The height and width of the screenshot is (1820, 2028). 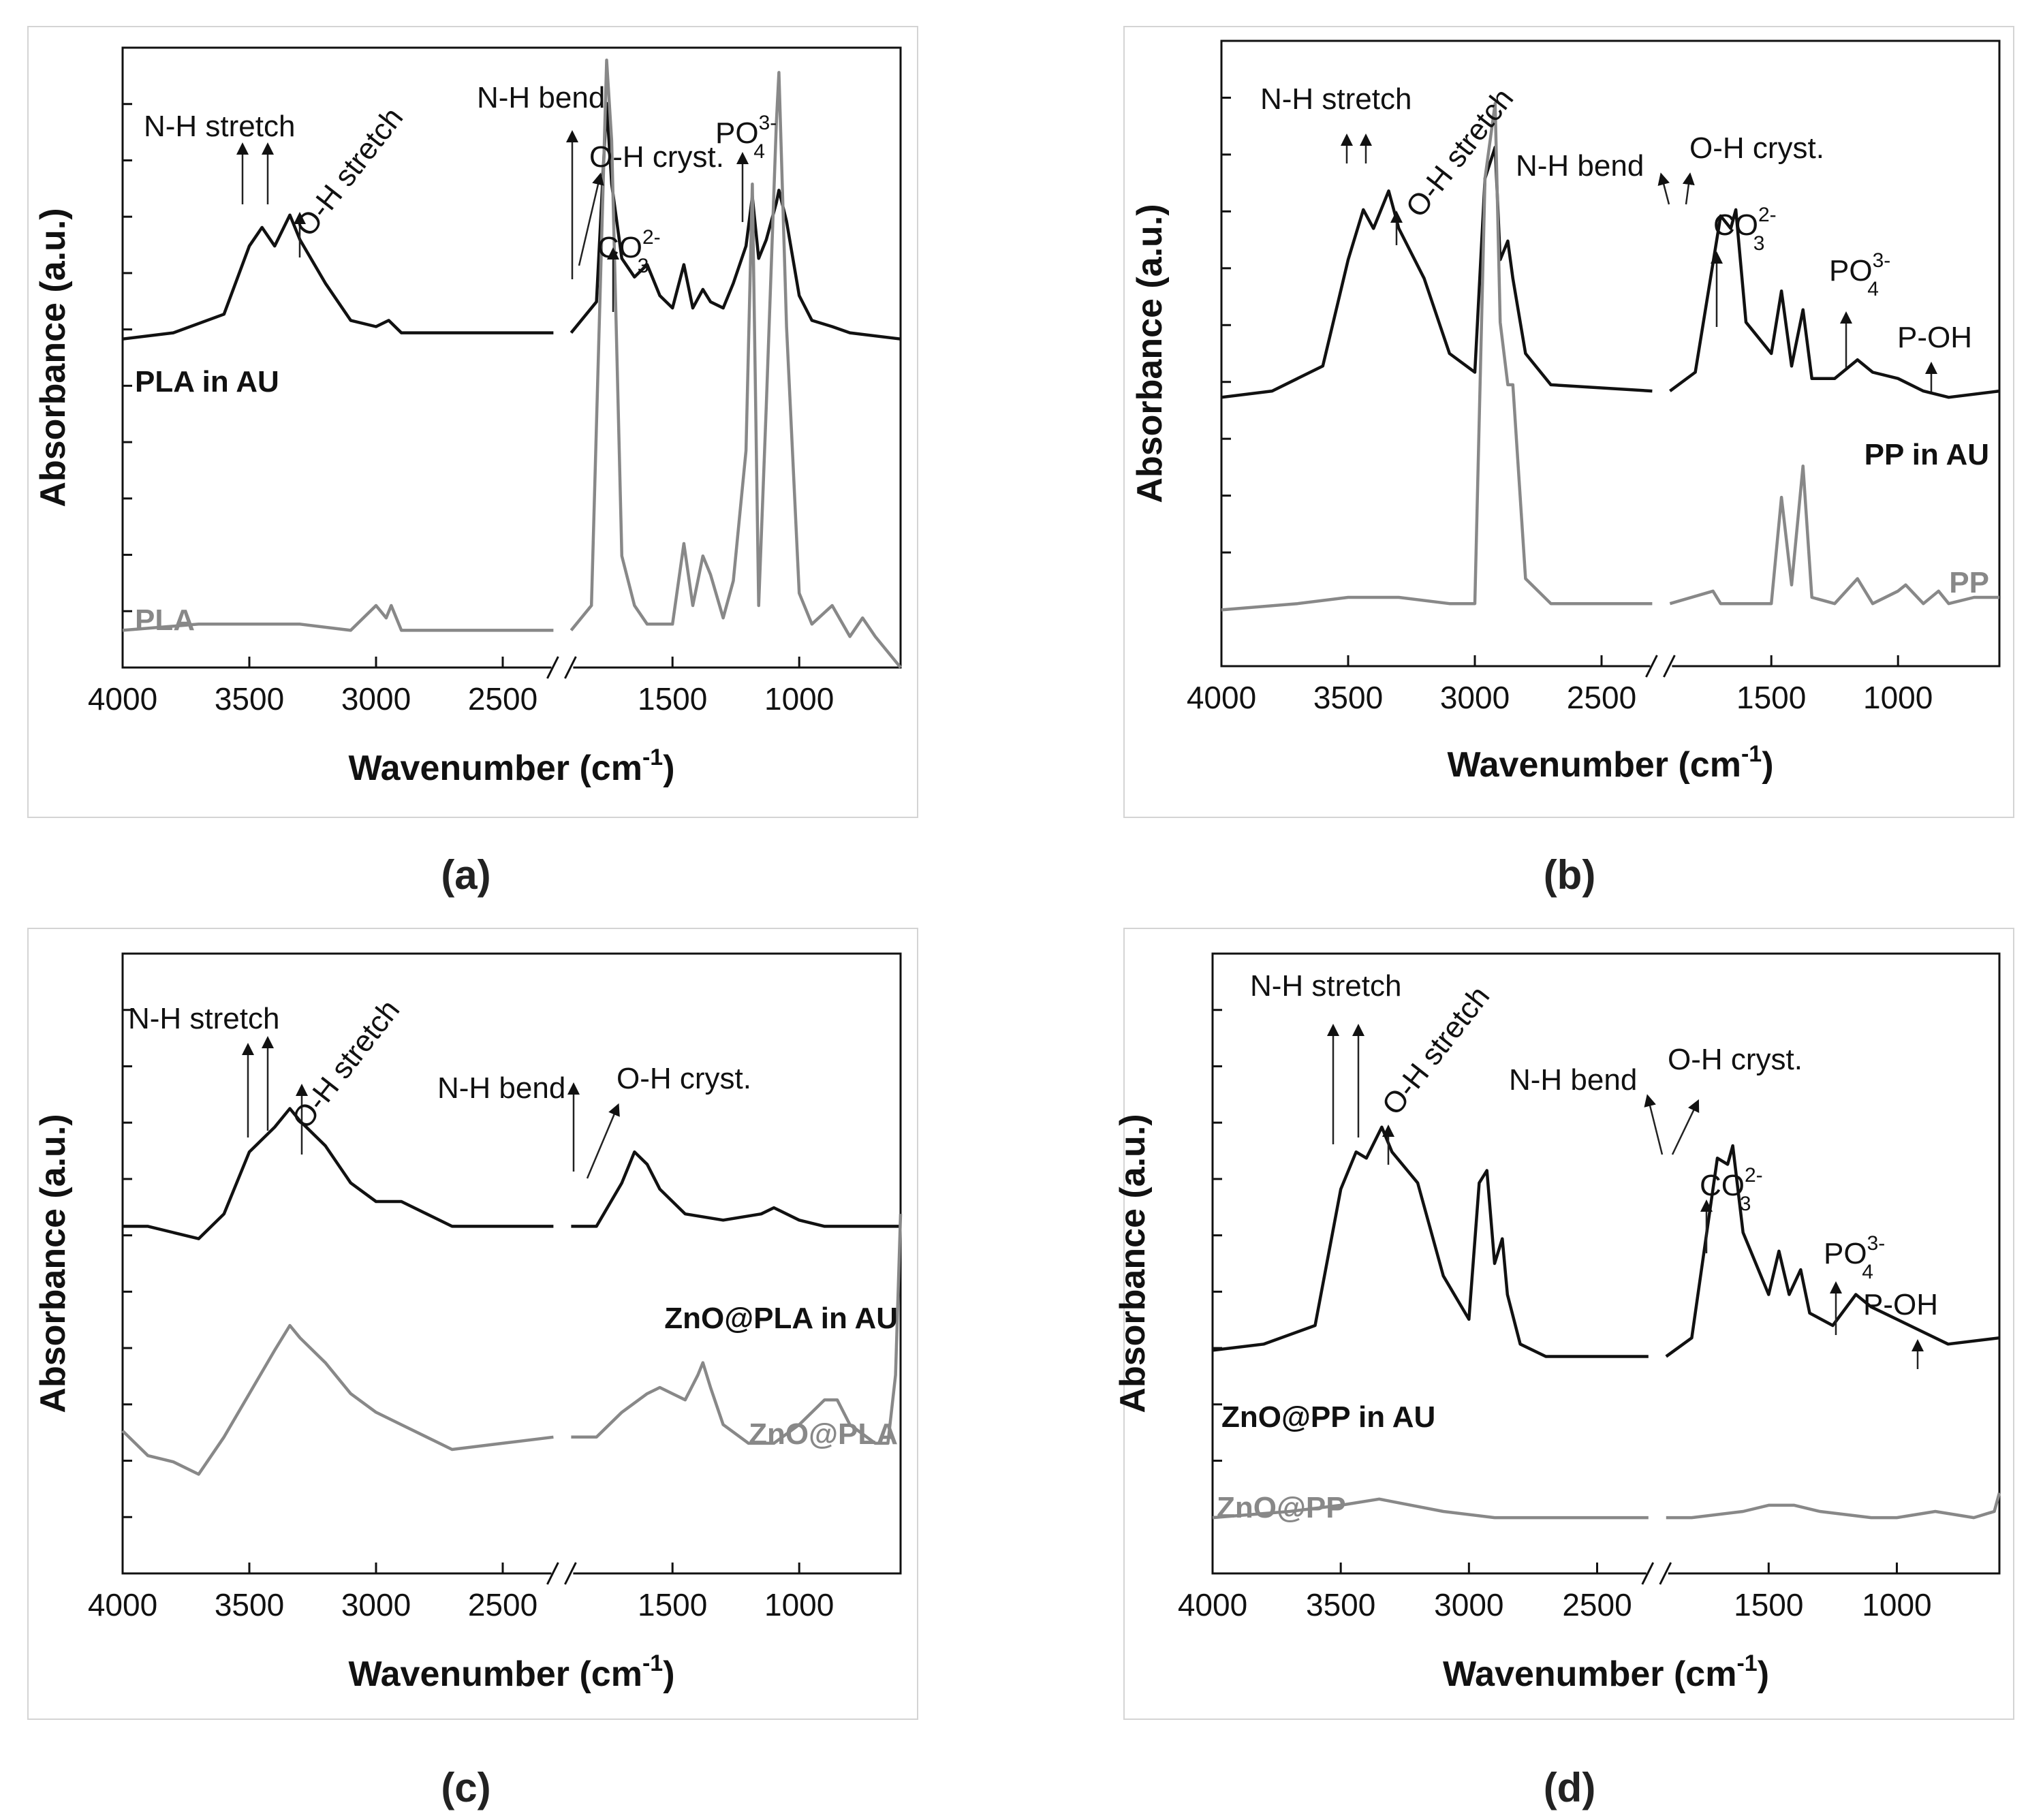 What do you see at coordinates (338, 617) in the screenshot?
I see `series-line-pla-seg1` at bounding box center [338, 617].